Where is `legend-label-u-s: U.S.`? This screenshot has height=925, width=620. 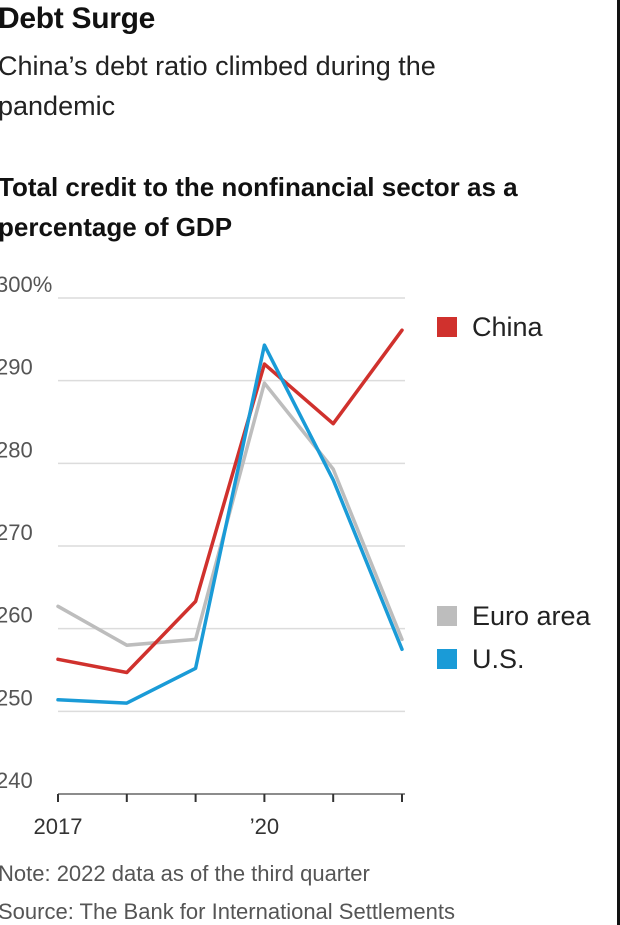
legend-label-u-s: U.S. is located at coordinates (498, 659).